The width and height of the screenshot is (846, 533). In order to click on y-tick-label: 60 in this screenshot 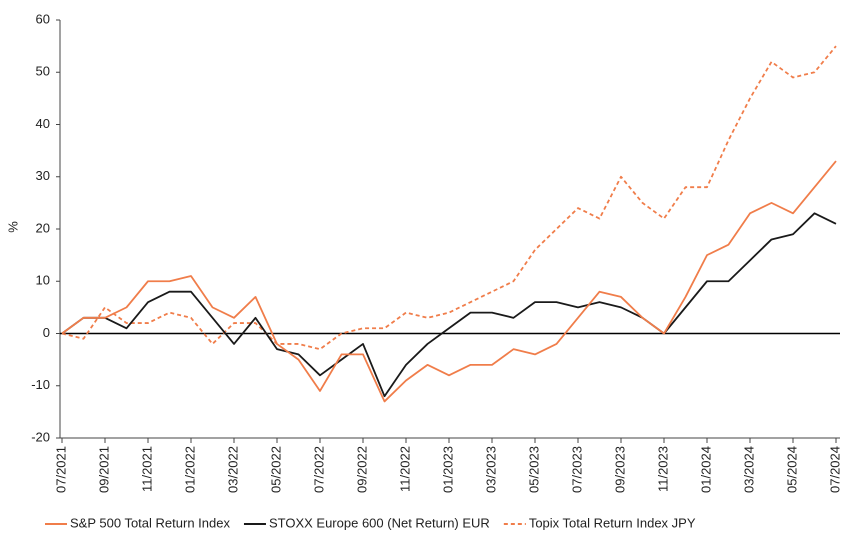, I will do `click(43, 18)`.